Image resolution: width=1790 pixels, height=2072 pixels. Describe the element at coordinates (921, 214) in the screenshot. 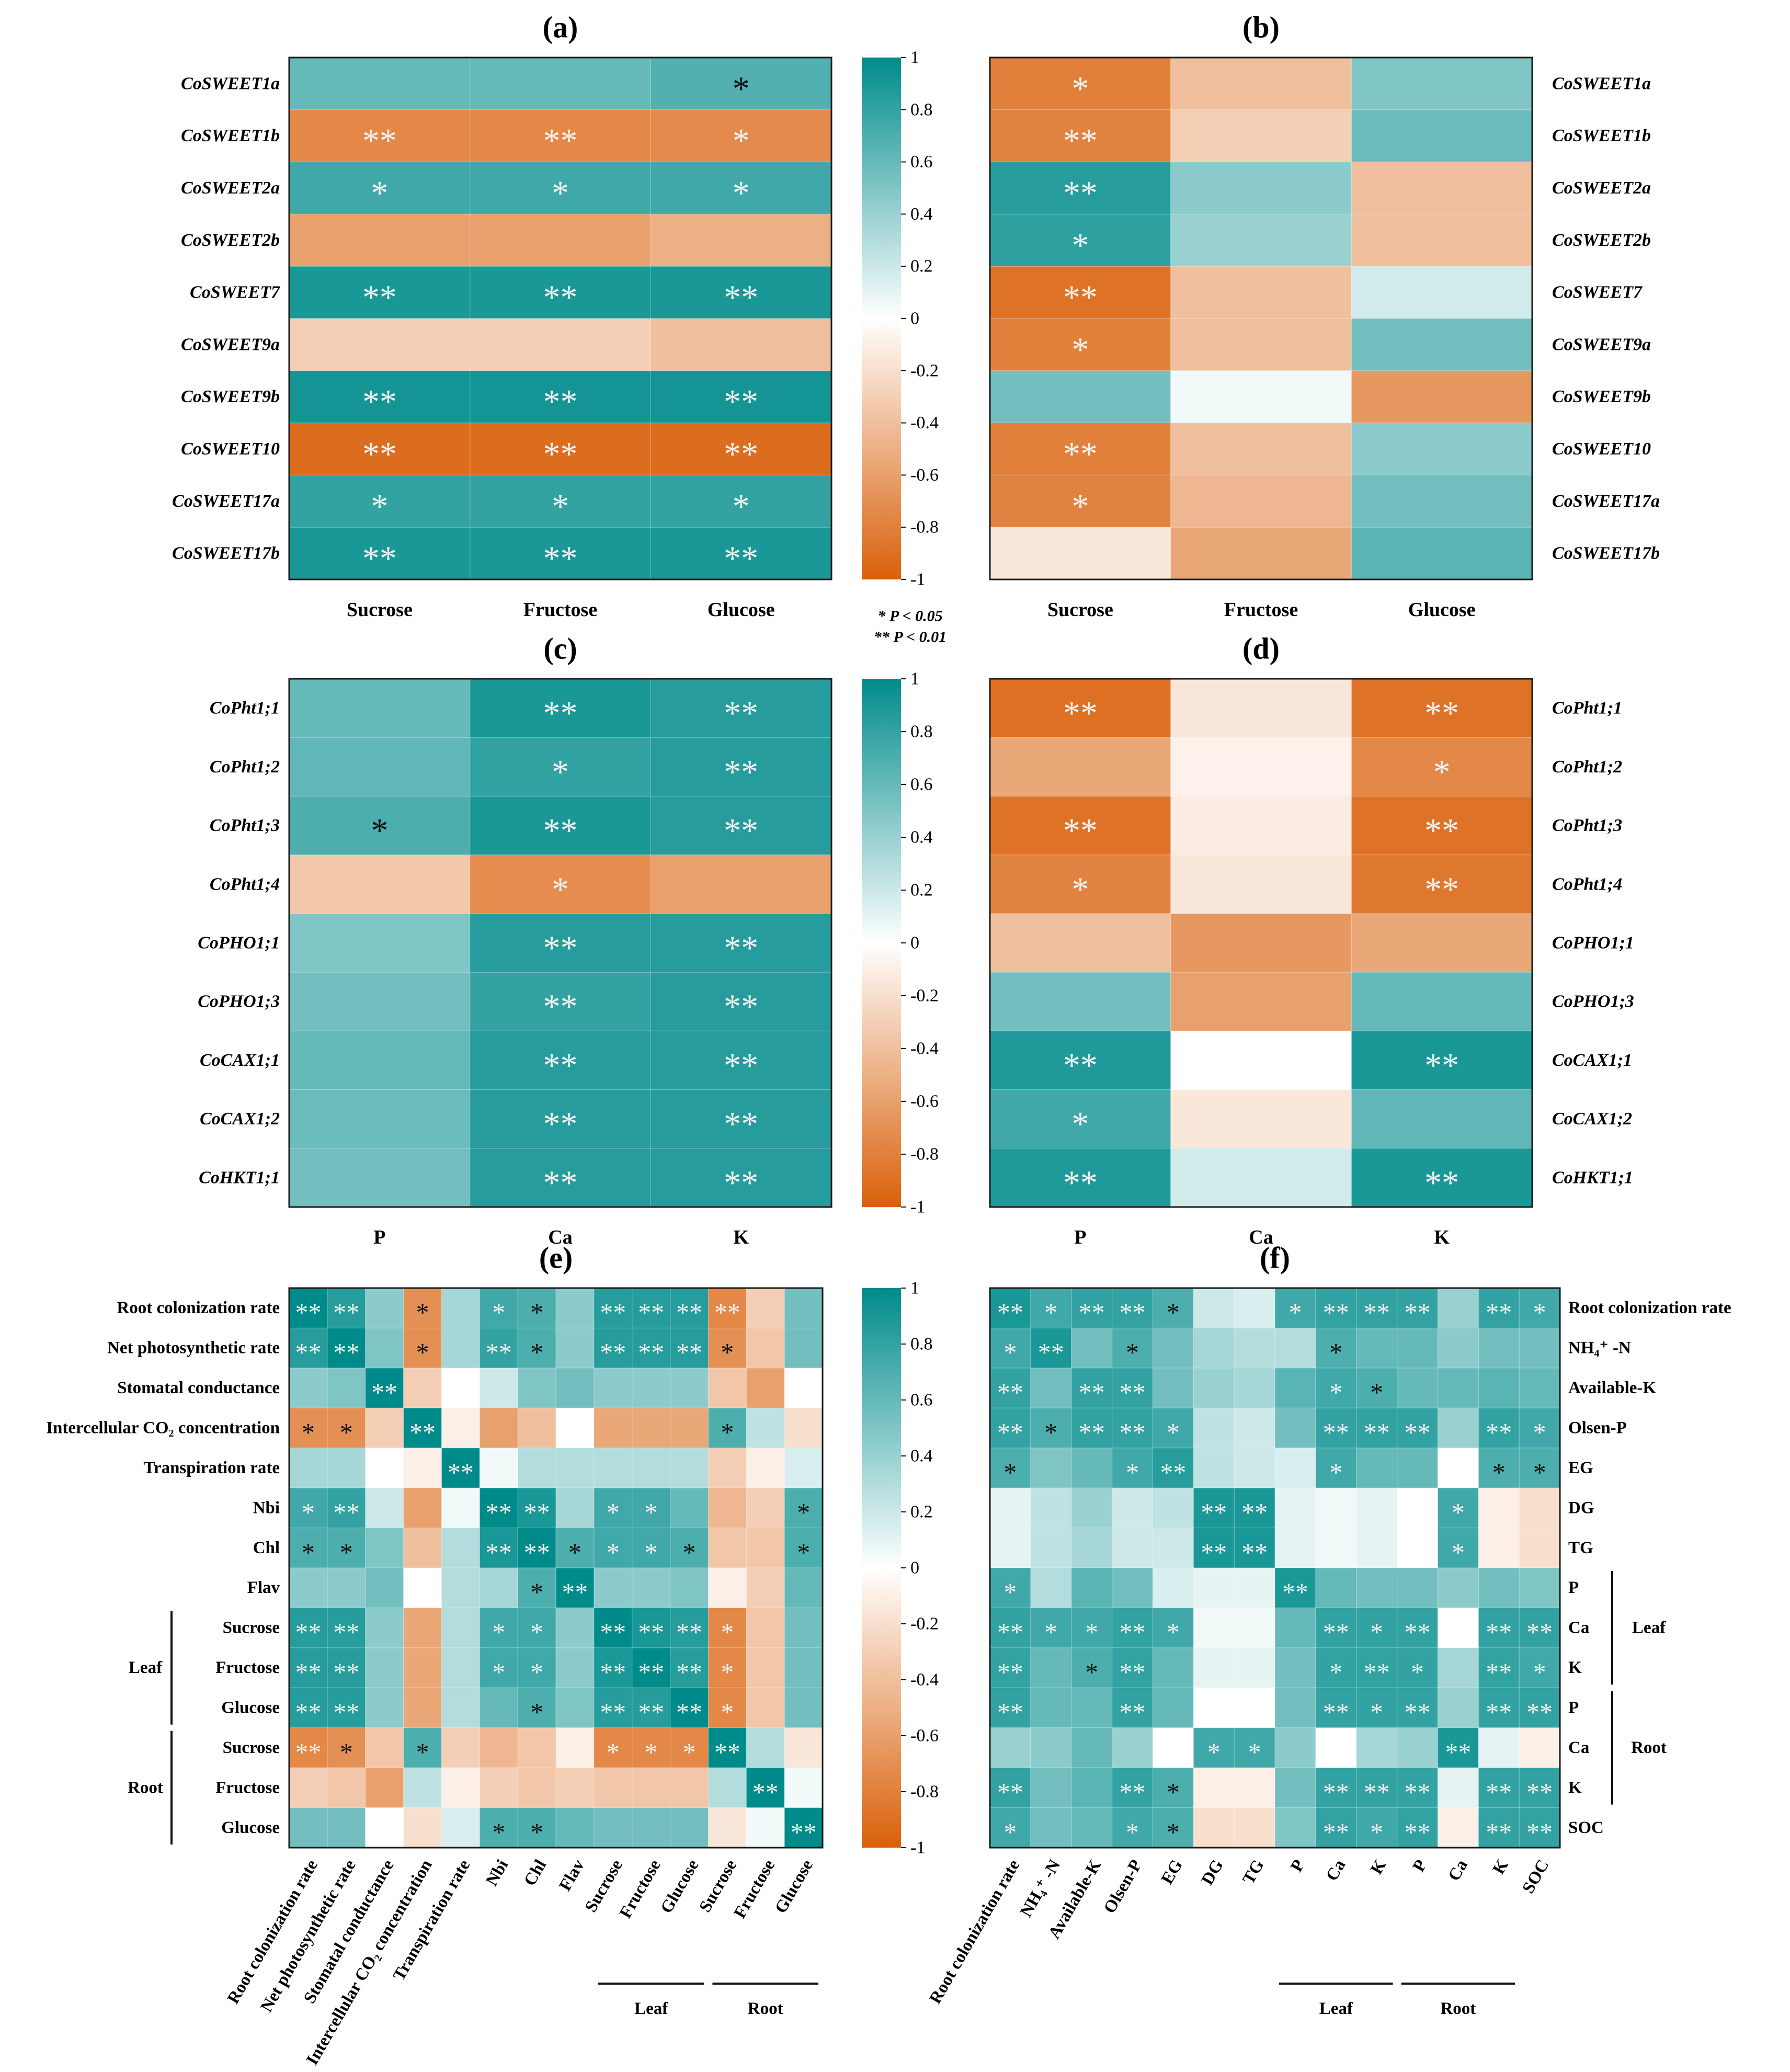

I see `legend-tick-label: 0.4` at that location.